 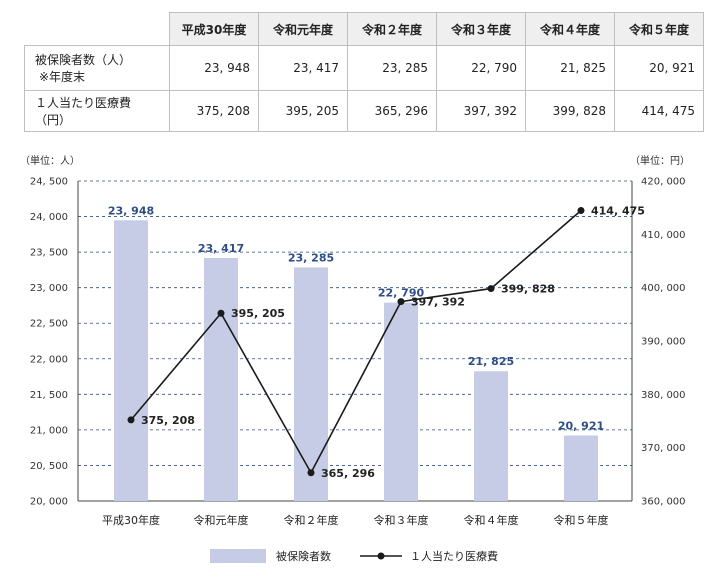 What do you see at coordinates (392, 68) in the screenshot?
I see `table-cell: 23, 285` at bounding box center [392, 68].